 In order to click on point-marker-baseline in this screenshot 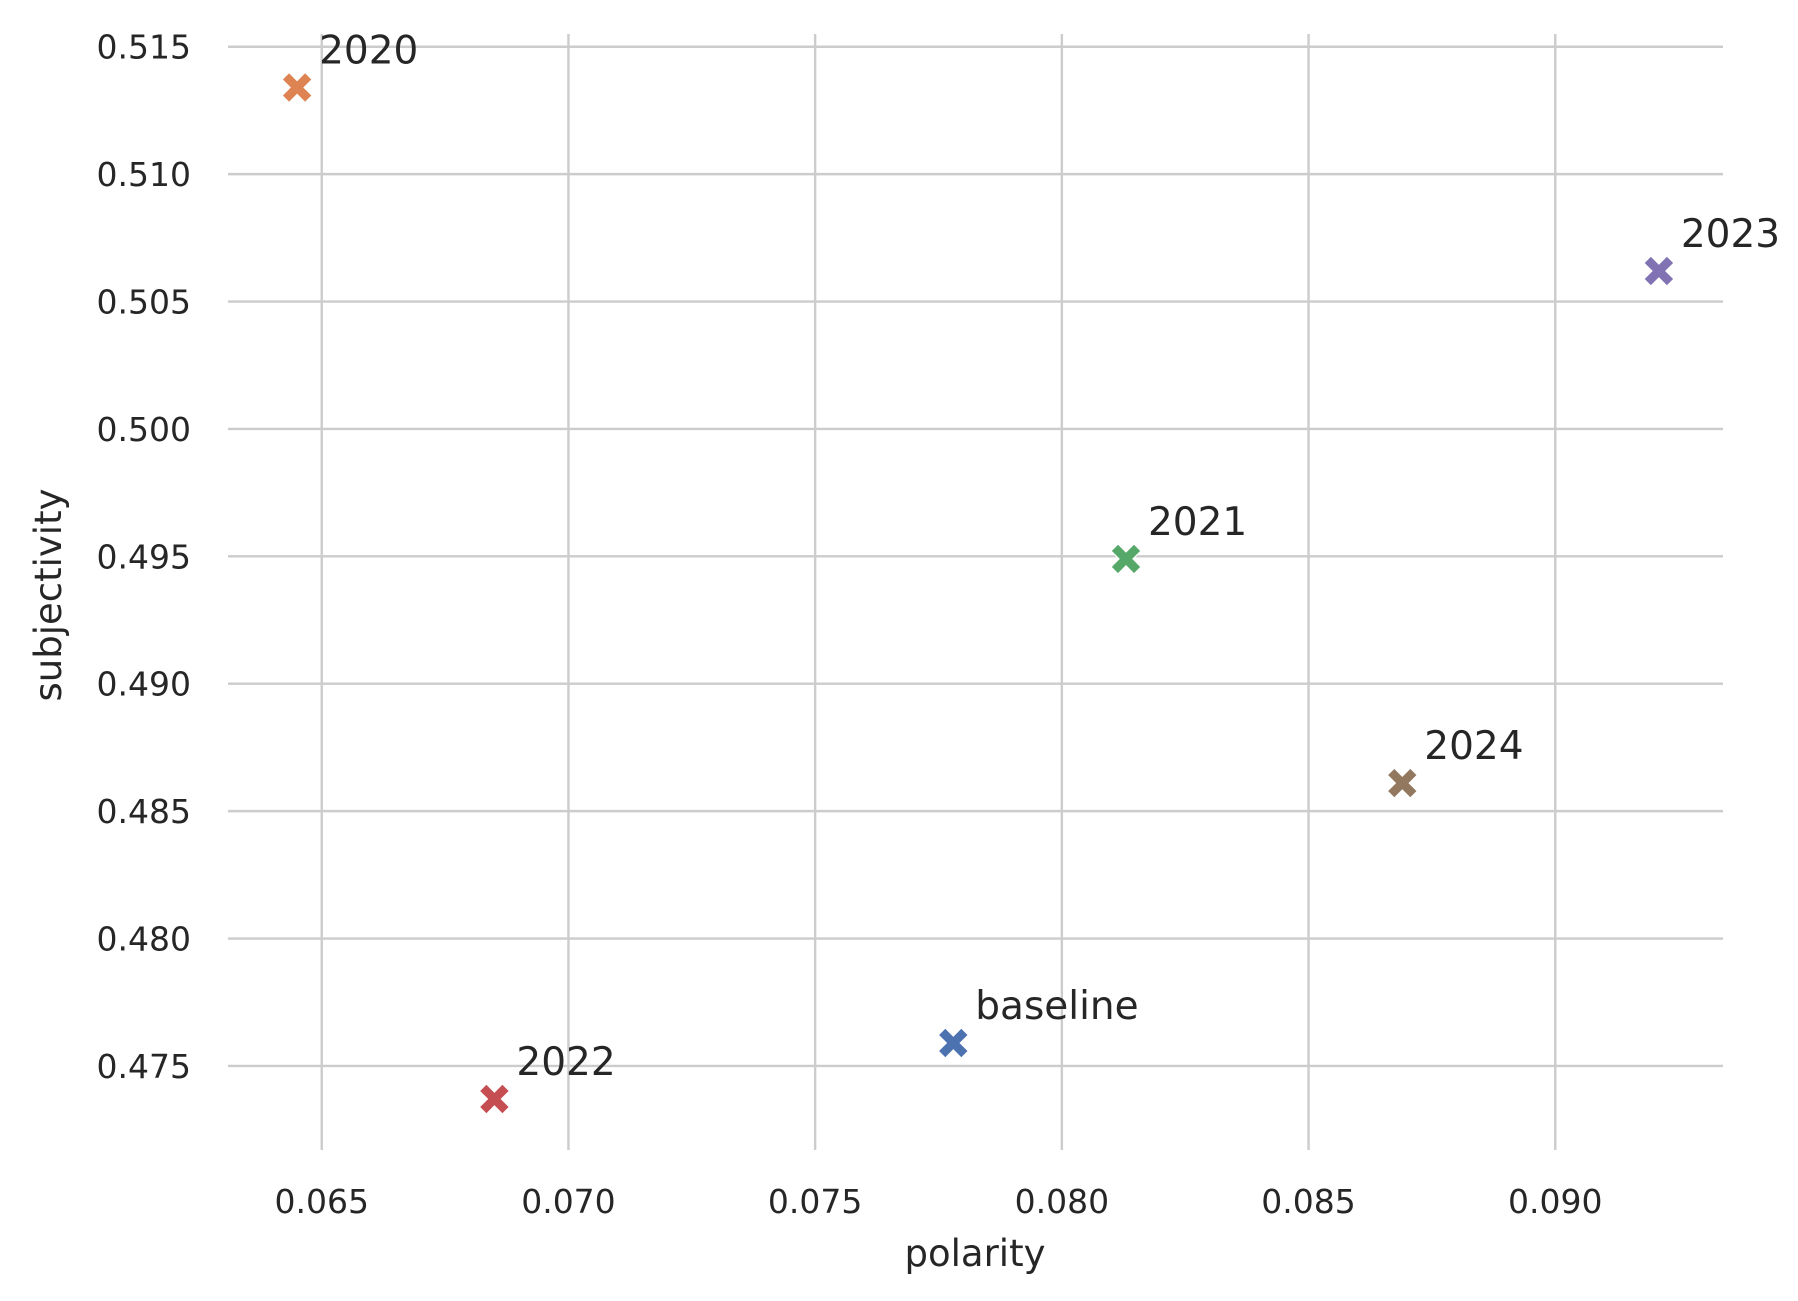, I will do `click(953, 1043)`.